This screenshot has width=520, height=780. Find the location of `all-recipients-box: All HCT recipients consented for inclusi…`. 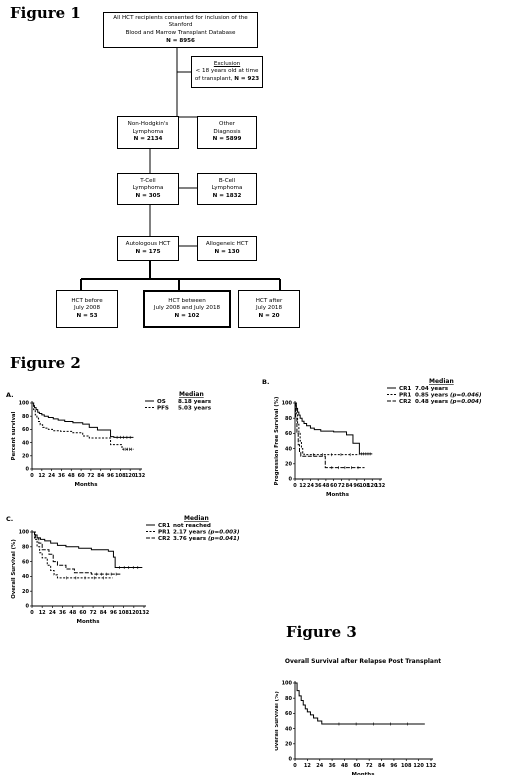

all-recipients-box: All HCT recipients consented for inclusi… is located at coordinates (180, 30).